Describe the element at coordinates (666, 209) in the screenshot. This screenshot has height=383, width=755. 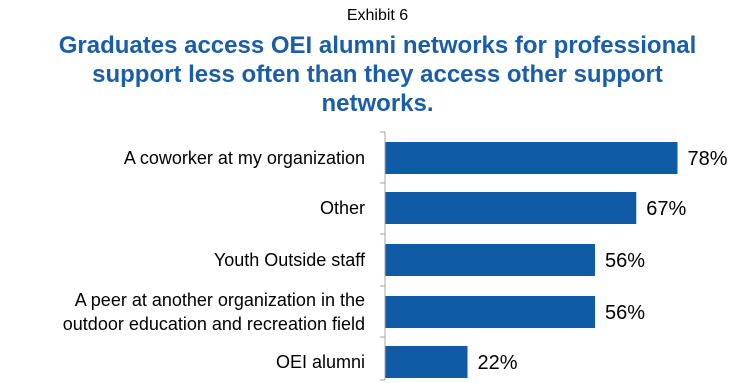
I see `value-label-2: 67%` at that location.